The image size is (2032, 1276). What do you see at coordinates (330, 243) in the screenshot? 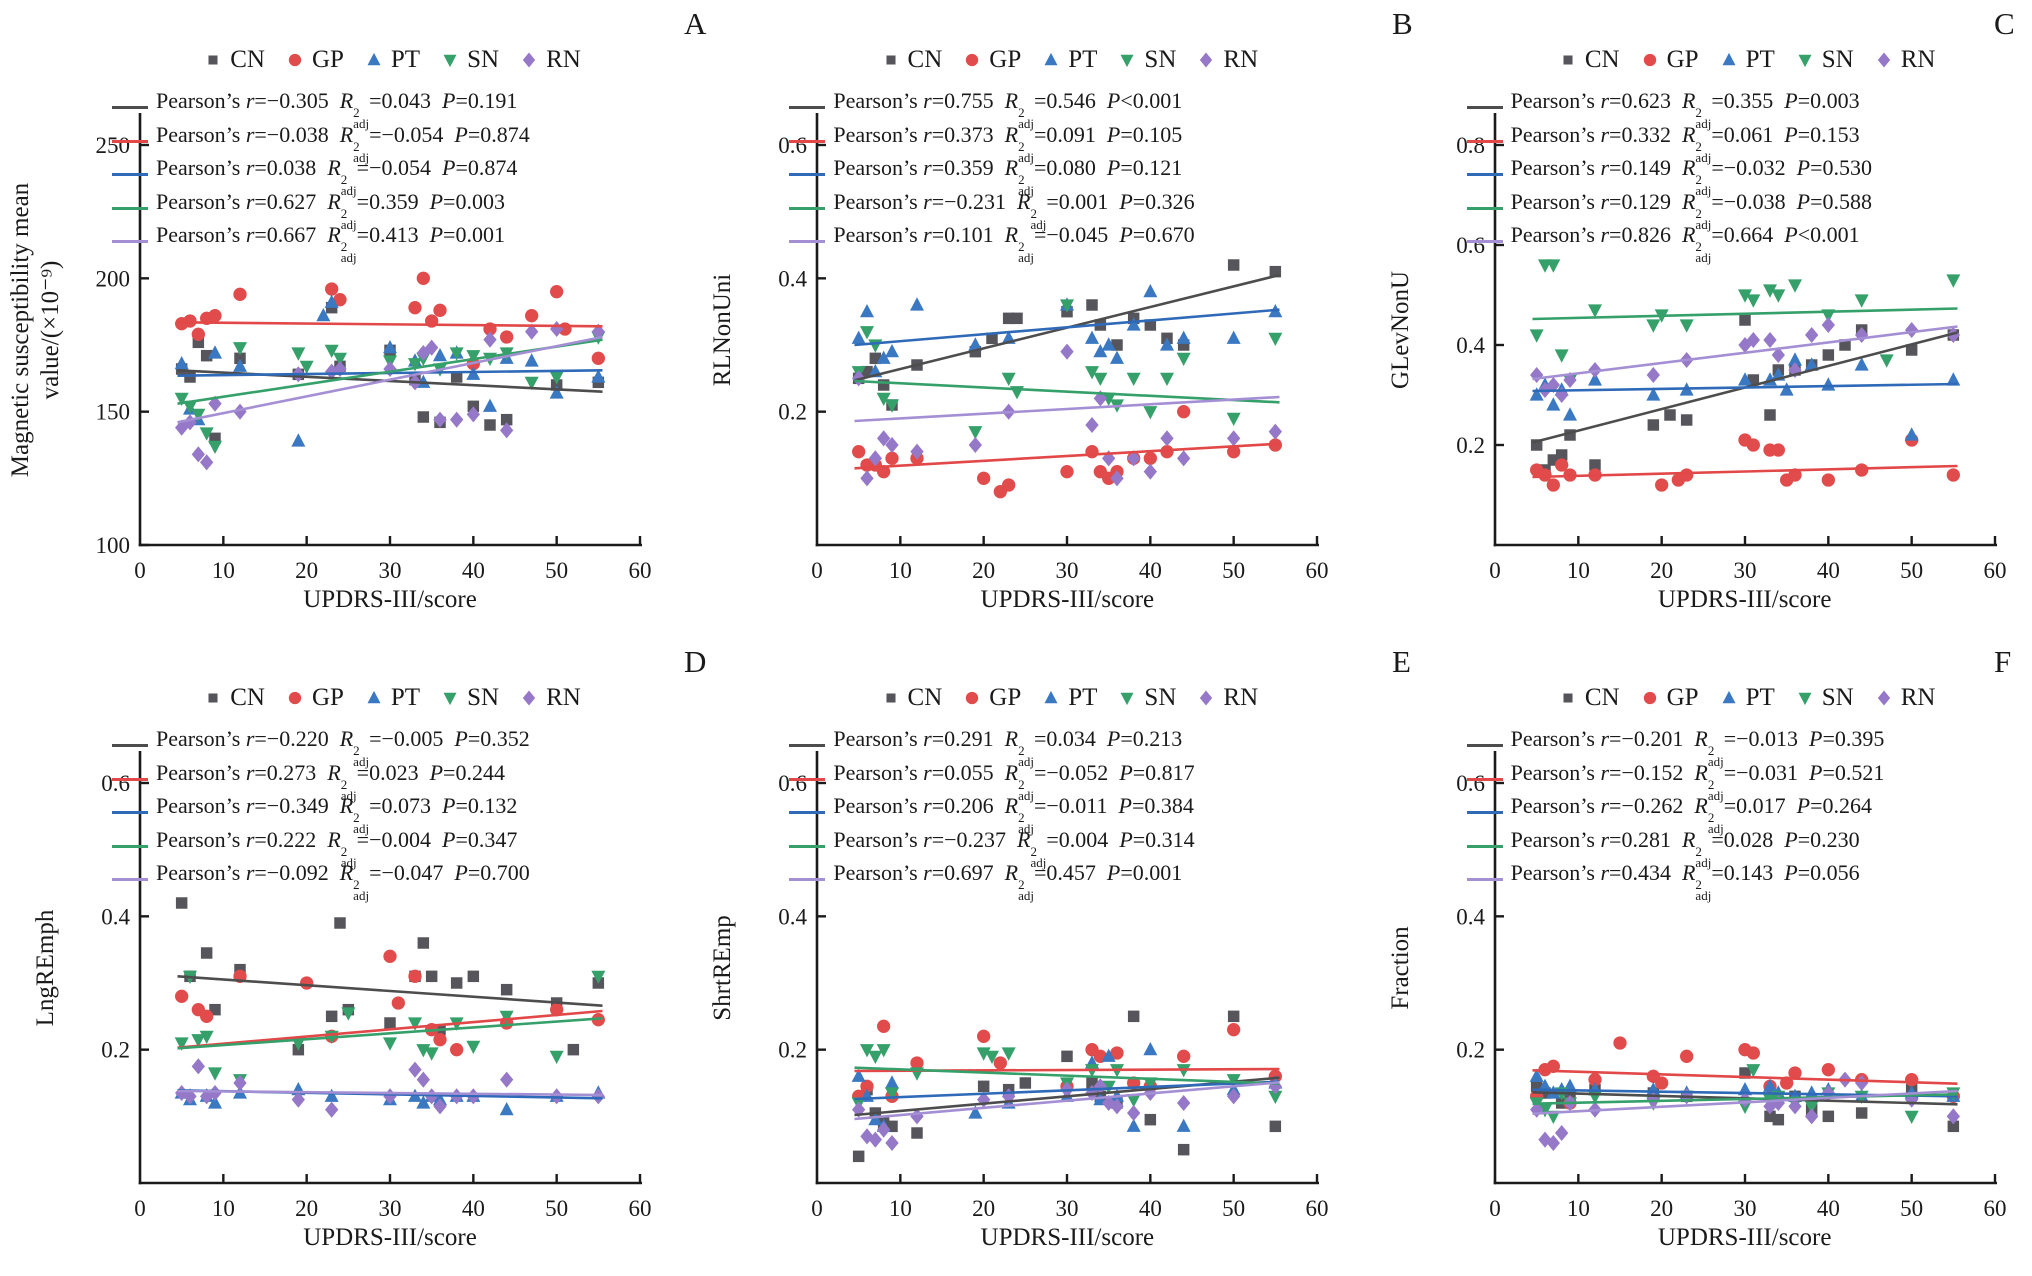
I see `pearson-stat-text: Pearson’s r=0.667 R 2 adj =0.413 P=0.001` at bounding box center [330, 243].